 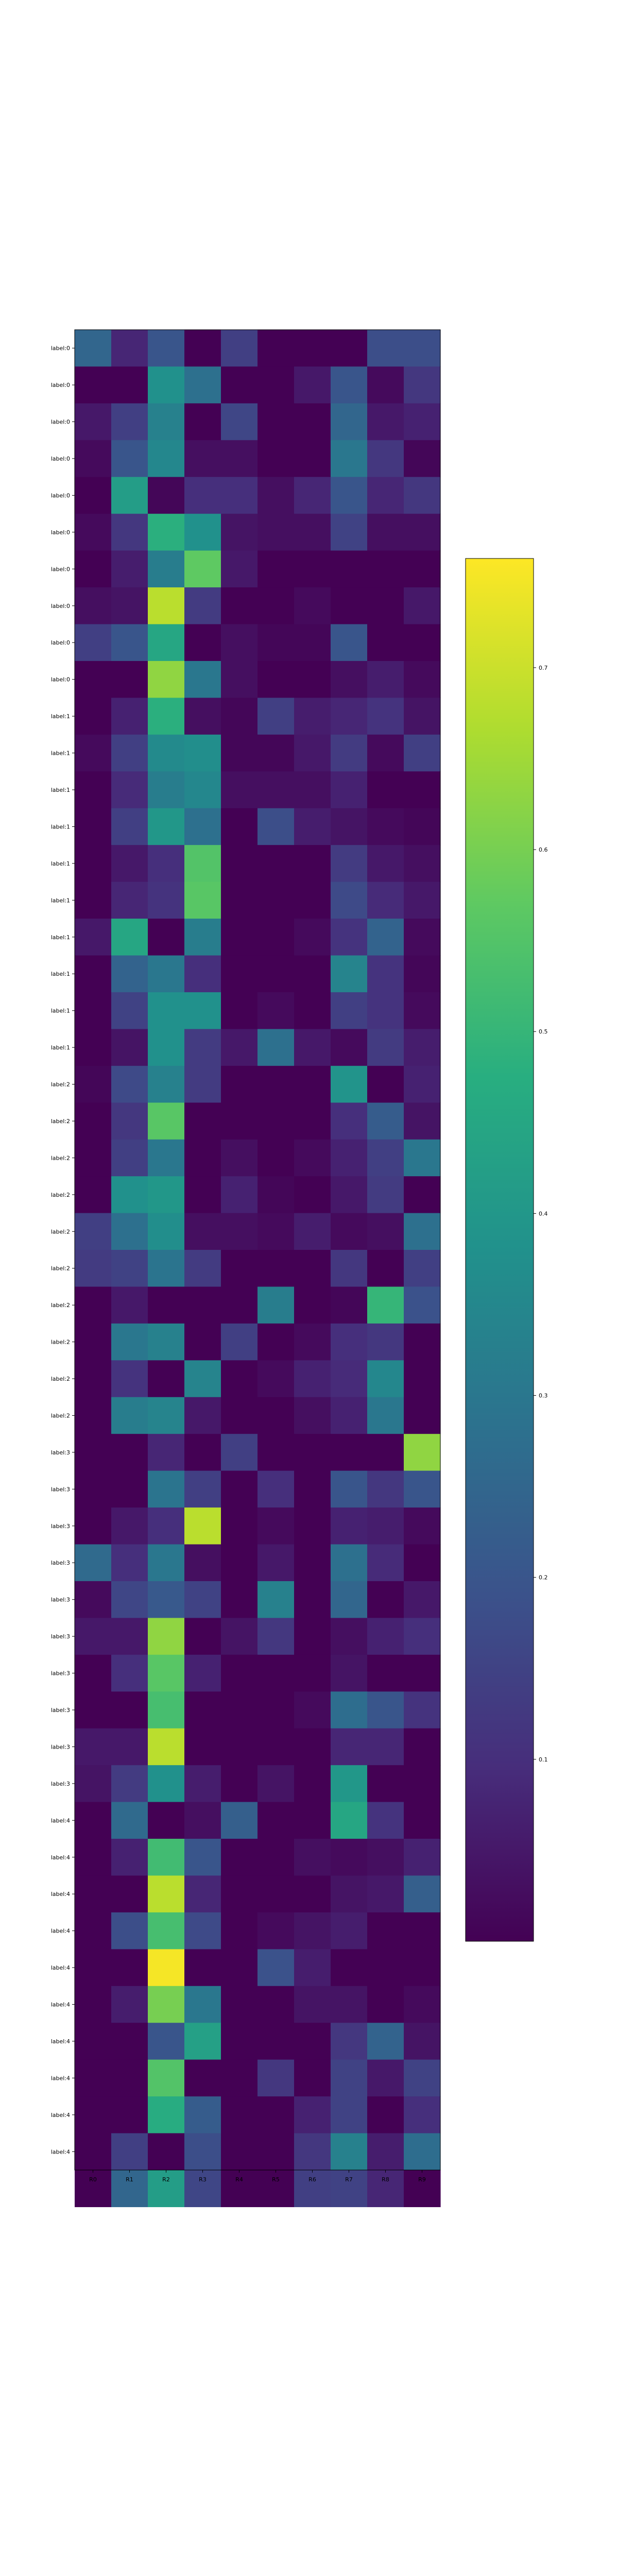 I want to click on y-tick-label: label:3, so click(x=60, y=1710).